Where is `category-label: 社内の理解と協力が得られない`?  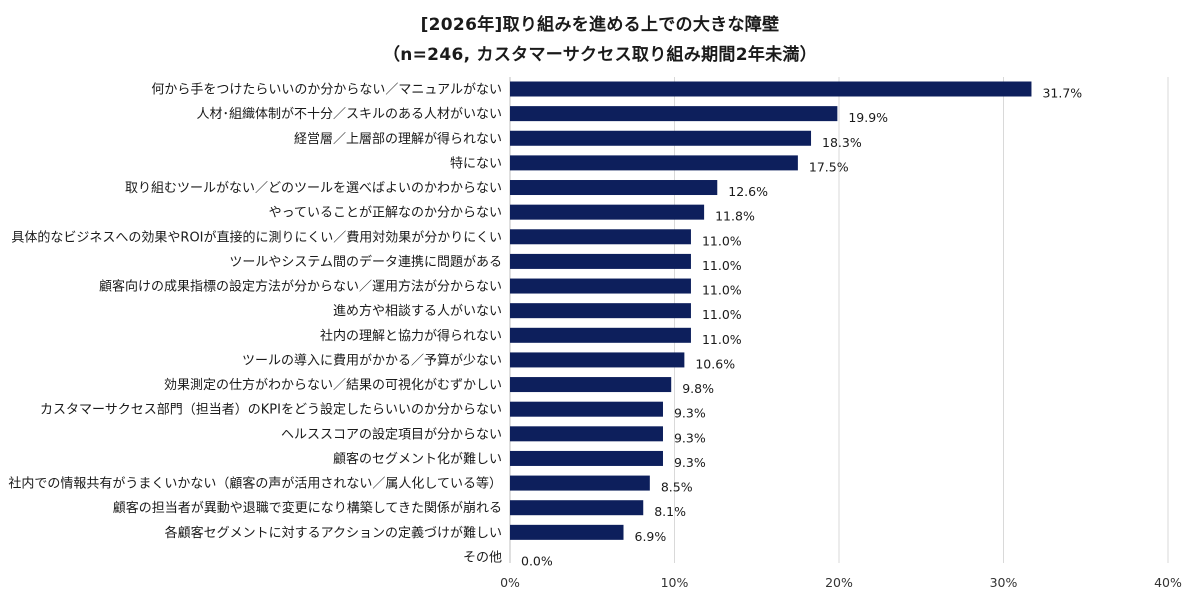 category-label: 社内の理解と協力が得られない is located at coordinates (411, 336).